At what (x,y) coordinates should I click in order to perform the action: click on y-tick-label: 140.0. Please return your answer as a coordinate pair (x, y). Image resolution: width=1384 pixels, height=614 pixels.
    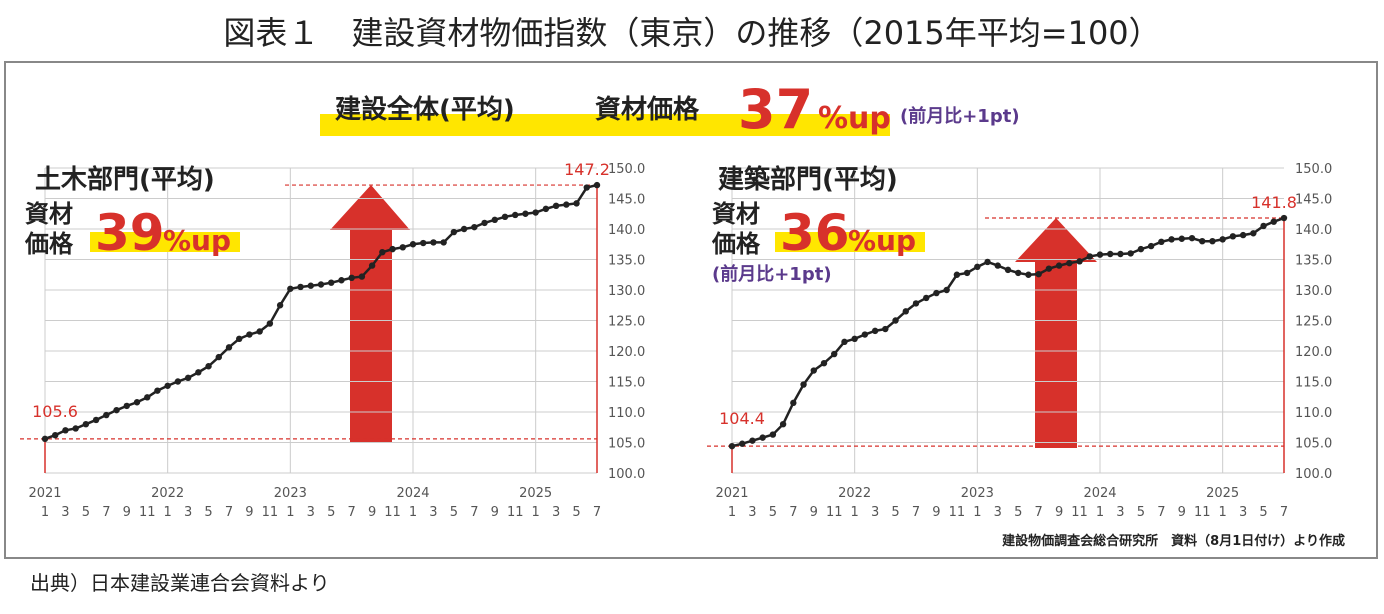
    Looking at the image, I should click on (626, 230).